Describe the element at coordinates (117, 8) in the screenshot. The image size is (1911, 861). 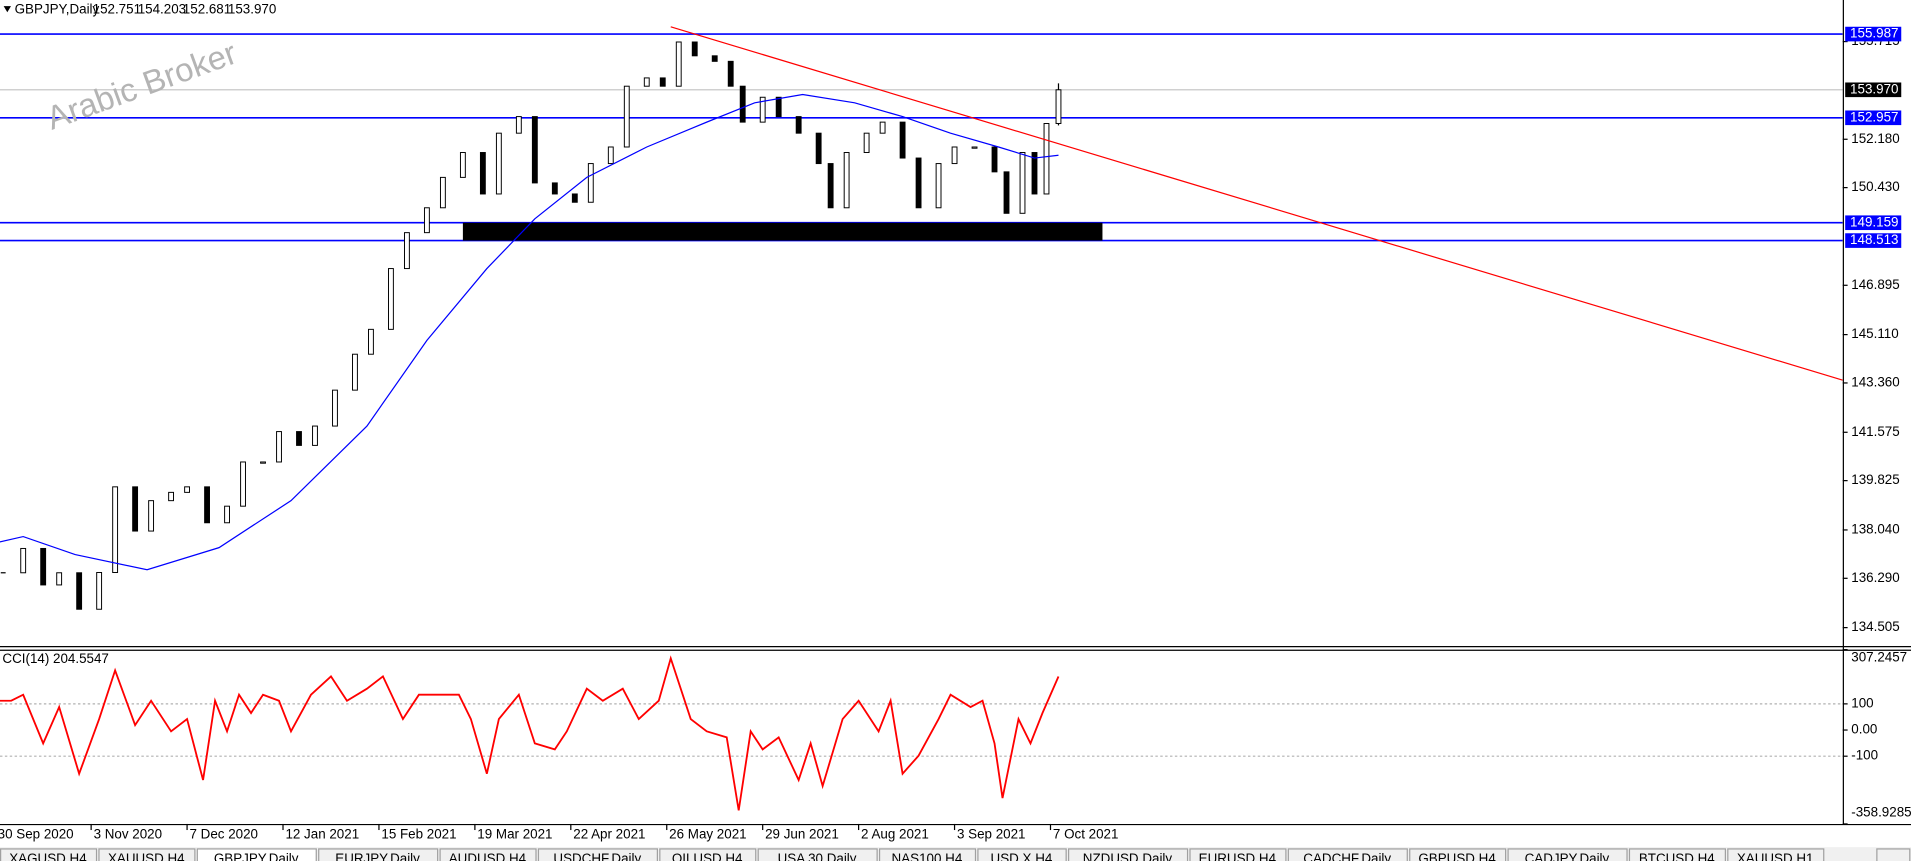
I see `bar-open: 152.751` at that location.